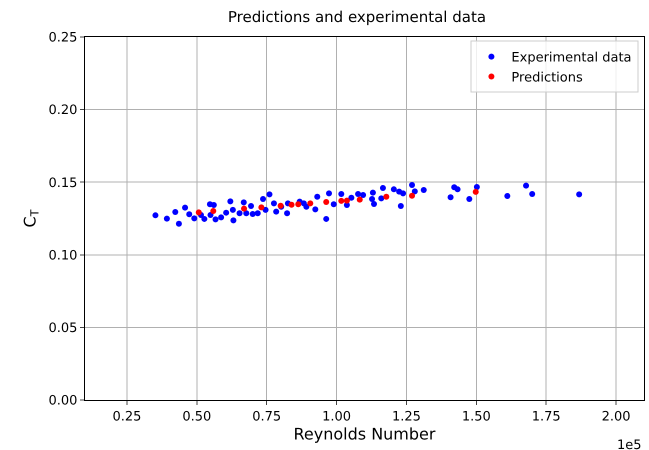 Image resolution: width=649 pixels, height=450 pixels. Describe the element at coordinates (267, 417) in the screenshot. I see `x-tick-label: 0.75` at that location.